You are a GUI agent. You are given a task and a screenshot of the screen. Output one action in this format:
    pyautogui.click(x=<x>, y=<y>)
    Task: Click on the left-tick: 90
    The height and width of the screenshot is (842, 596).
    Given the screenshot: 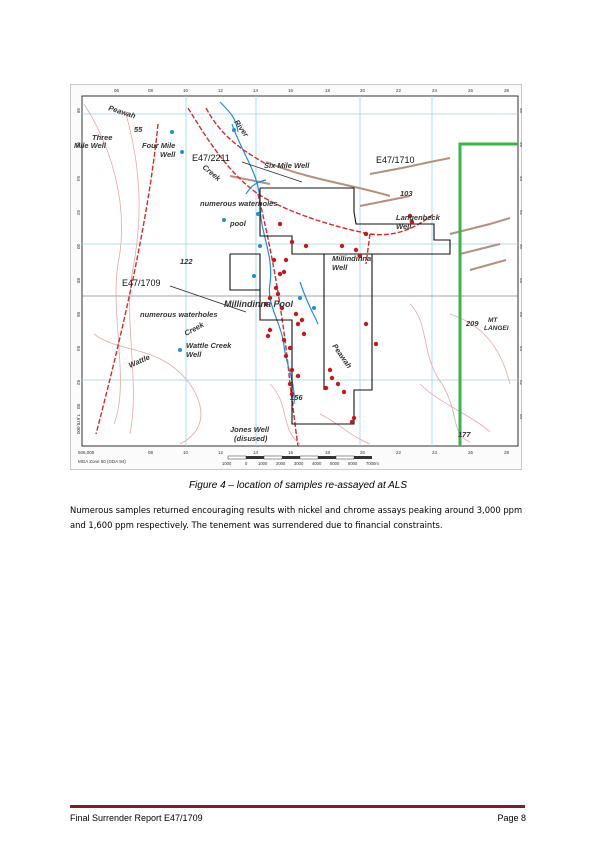 What is the action you would take?
    pyautogui.click(x=78, y=247)
    